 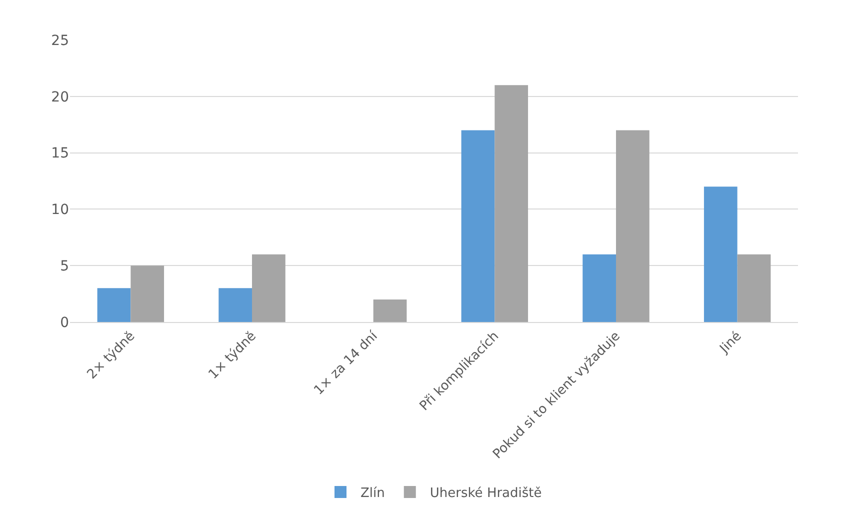 I want to click on y-tick-label: 10, so click(x=60, y=210).